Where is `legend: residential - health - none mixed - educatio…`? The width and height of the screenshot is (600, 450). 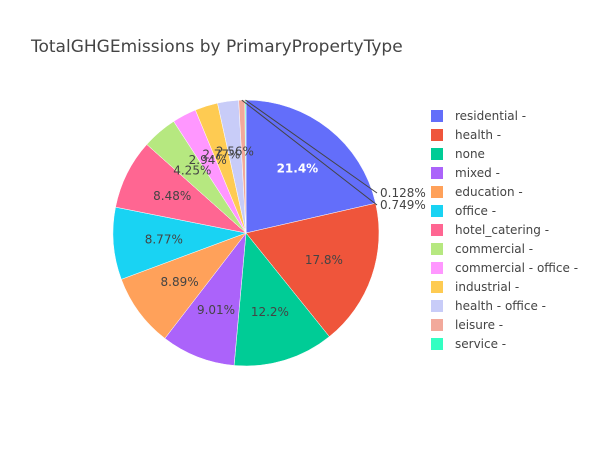
legend: residential - health - none mixed - educatio… is located at coordinates (504, 230).